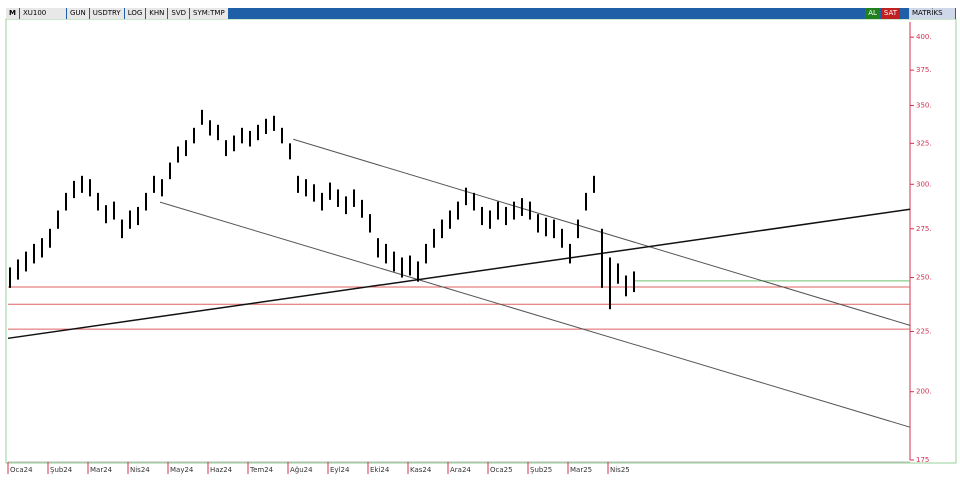 Image resolution: width=960 pixels, height=488 pixels. I want to click on brand: MATRİKS, so click(932, 13).